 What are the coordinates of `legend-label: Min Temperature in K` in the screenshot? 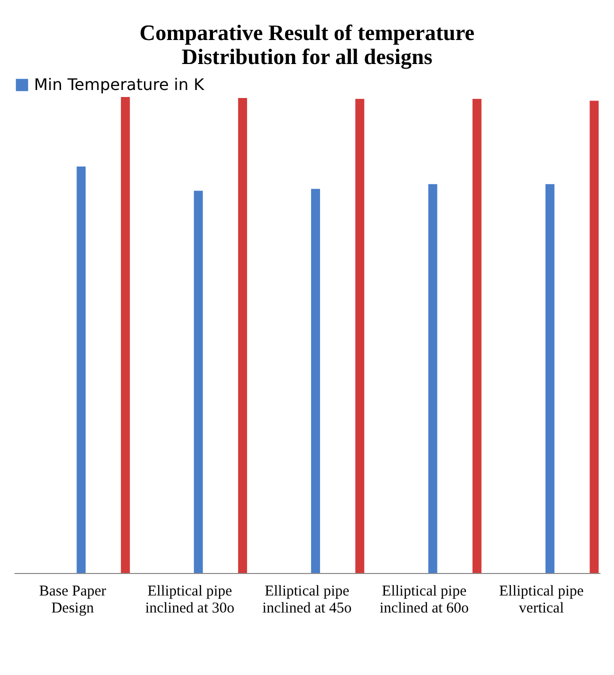 It's located at (119, 84).